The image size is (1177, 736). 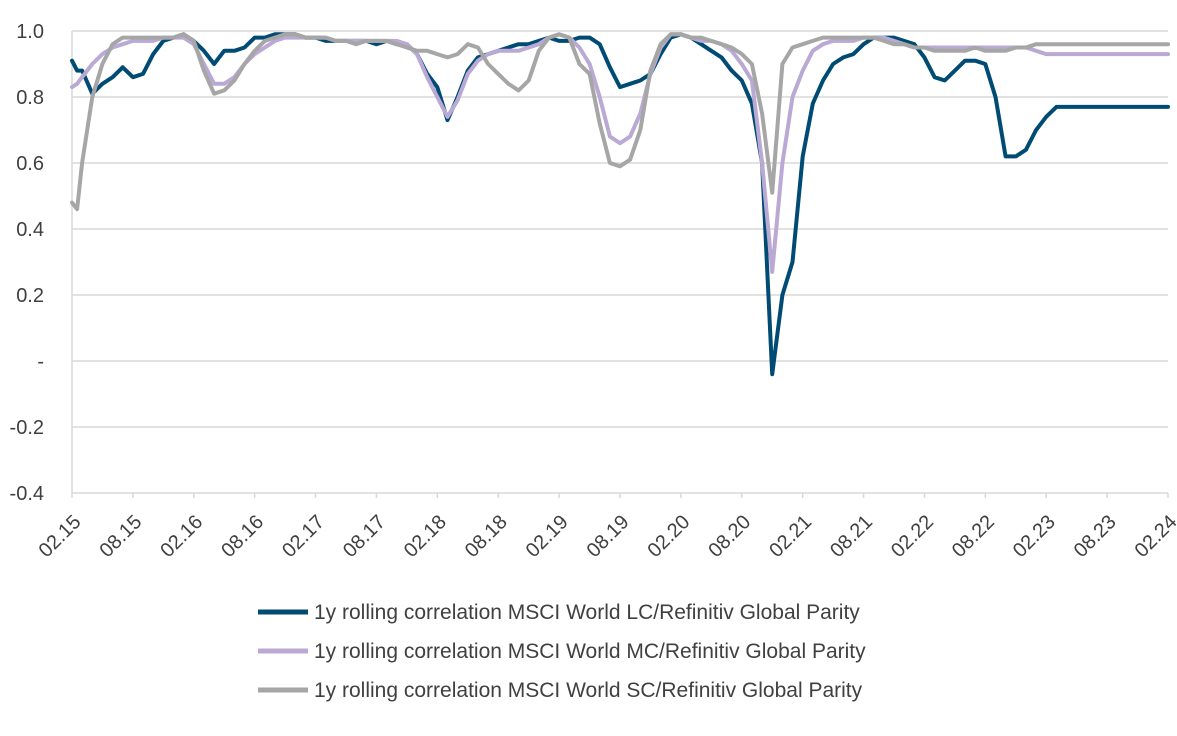 What do you see at coordinates (668, 536) in the screenshot?
I see `x-tick-label: 02.20` at bounding box center [668, 536].